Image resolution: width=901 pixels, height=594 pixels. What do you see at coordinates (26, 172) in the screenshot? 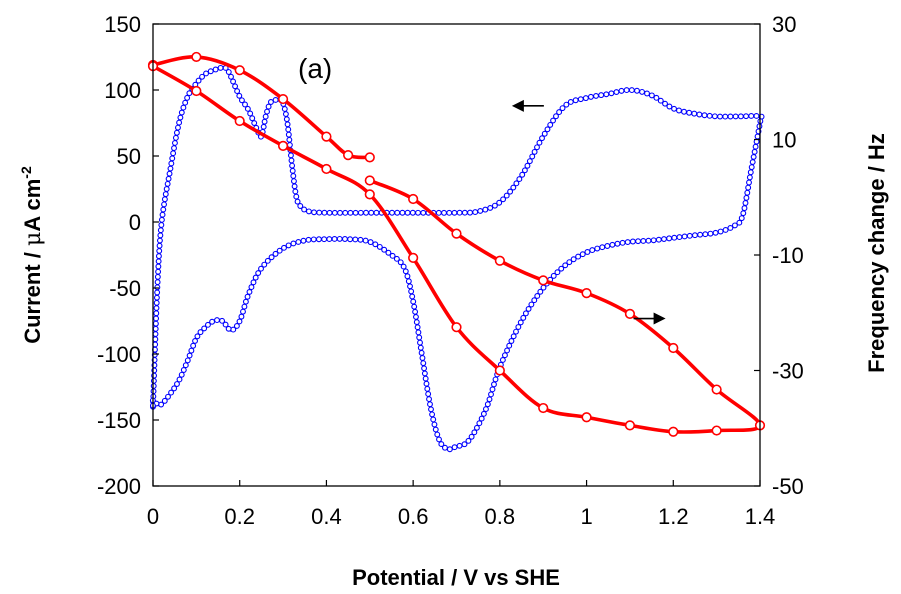
I see `y-axis-title-sup: -2` at bounding box center [26, 172].